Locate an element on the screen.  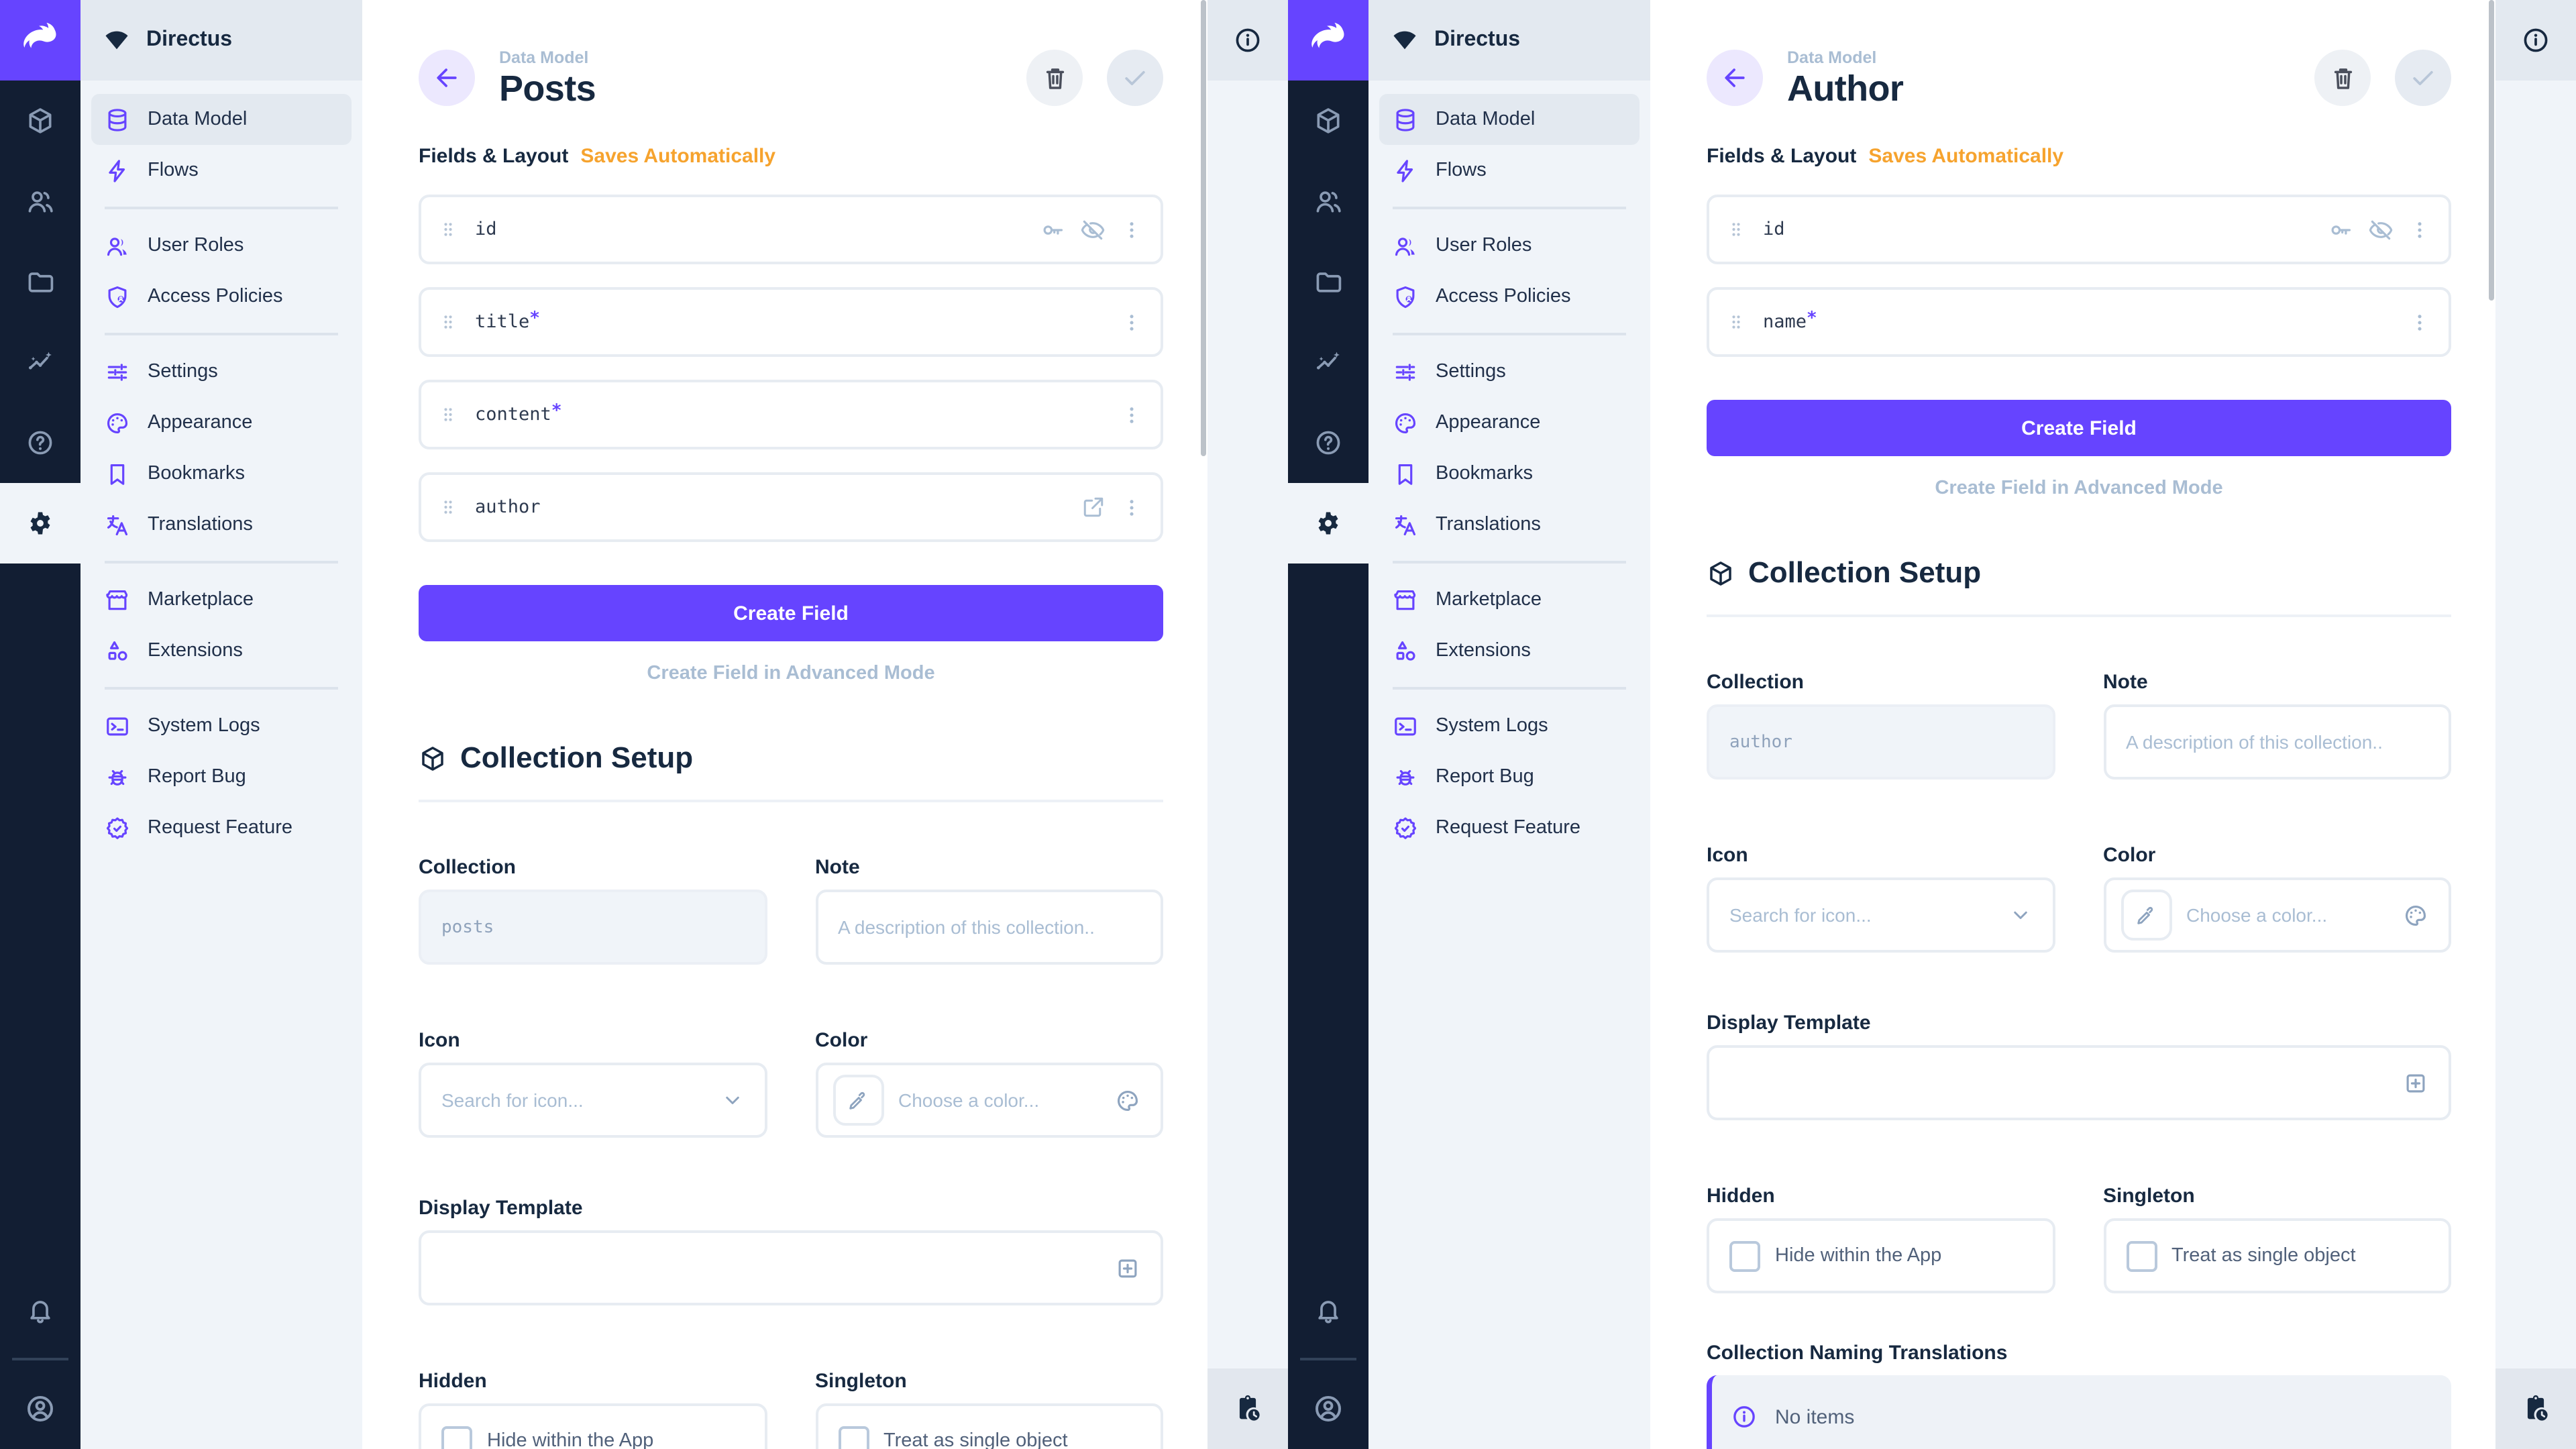
launch-icon is located at coordinates (1093, 507).